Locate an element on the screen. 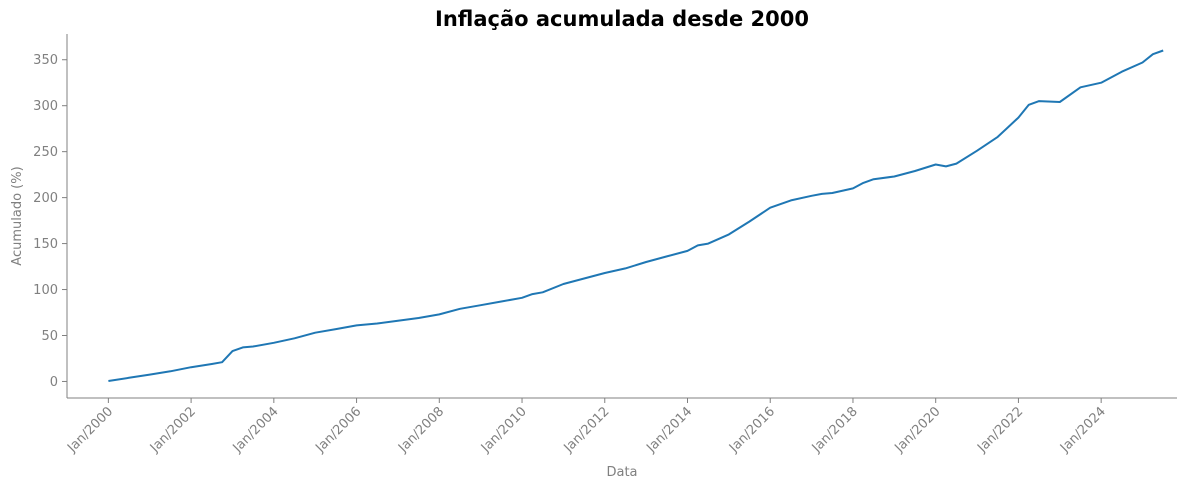 This screenshot has width=1189, height=490. y-tick-label: 350 is located at coordinates (45, 60).